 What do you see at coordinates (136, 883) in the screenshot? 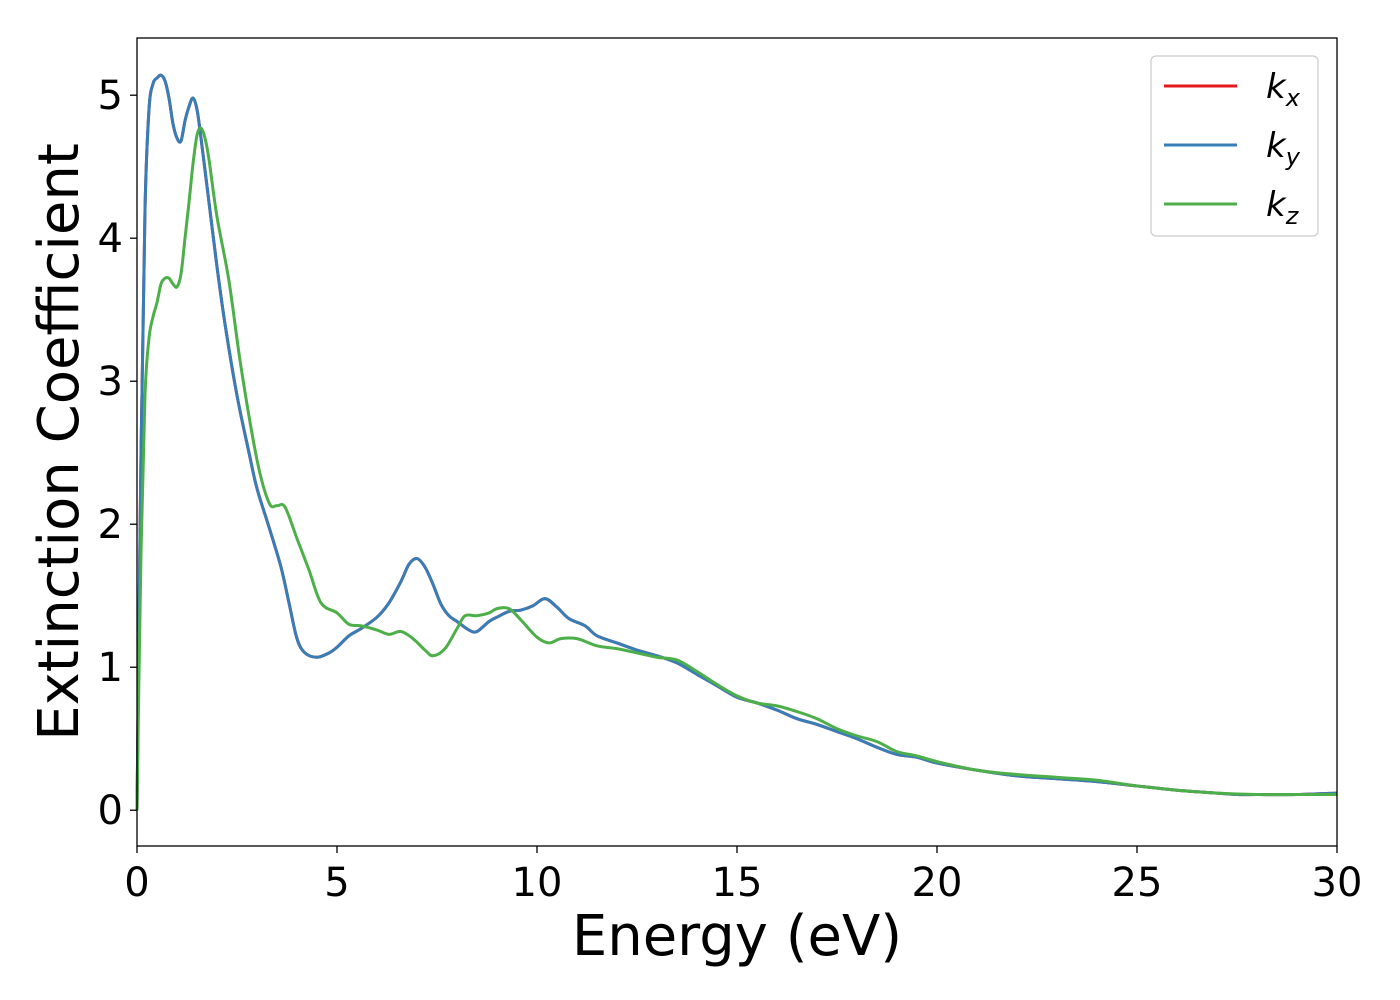
I see `x-tick-label: 0` at bounding box center [136, 883].